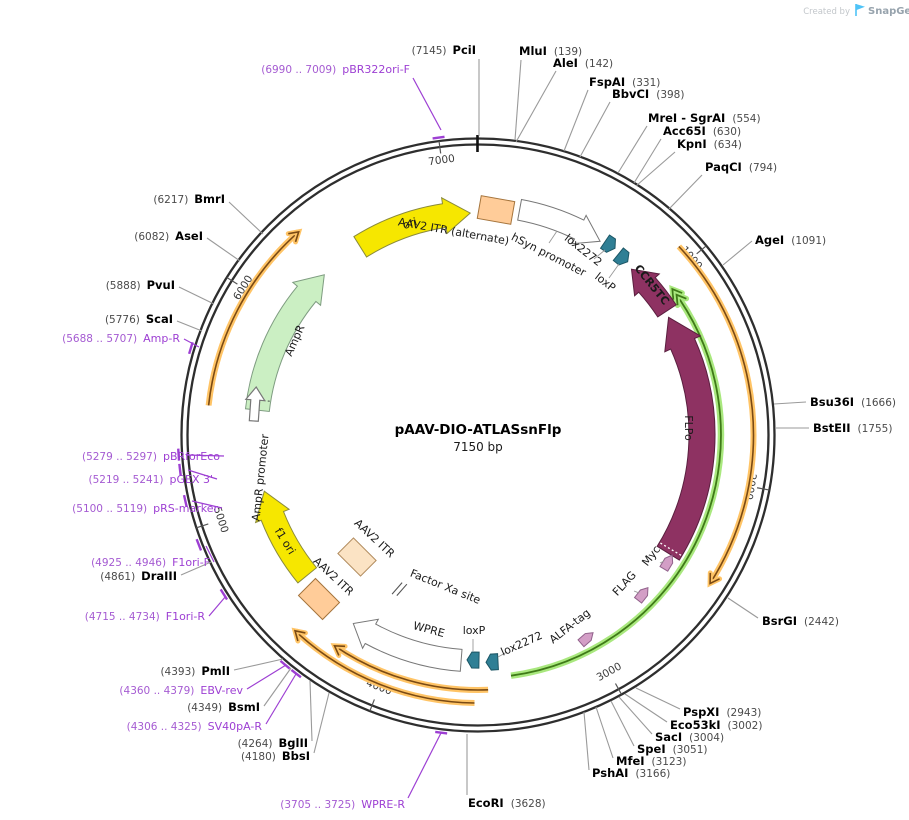  Describe the element at coordinates (275, 756) in the screenshot. I see `enzyme-label-BbsI: (4180) BbsI` at that location.